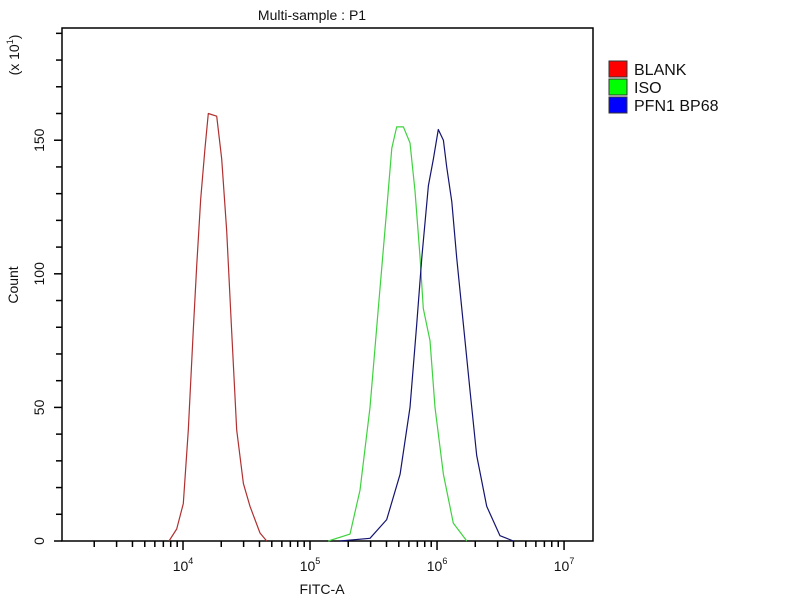  Describe the element at coordinates (564, 565) in the screenshot. I see `x-tick-label: 10⁷` at that location.